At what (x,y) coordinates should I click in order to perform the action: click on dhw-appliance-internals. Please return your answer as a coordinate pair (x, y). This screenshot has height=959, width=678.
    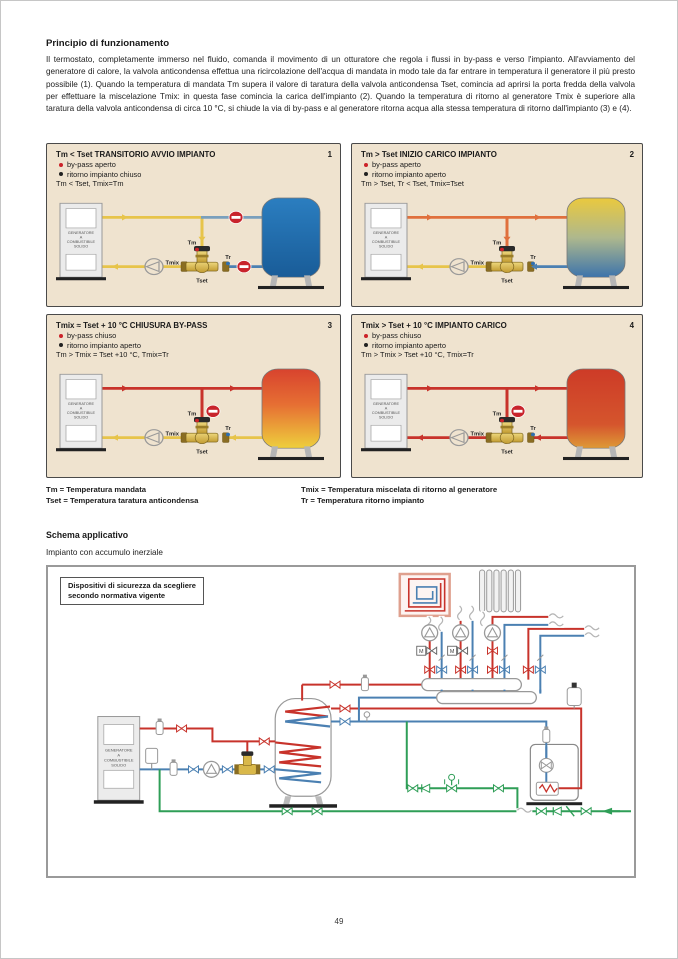
    Looking at the image, I should click on (557, 771).